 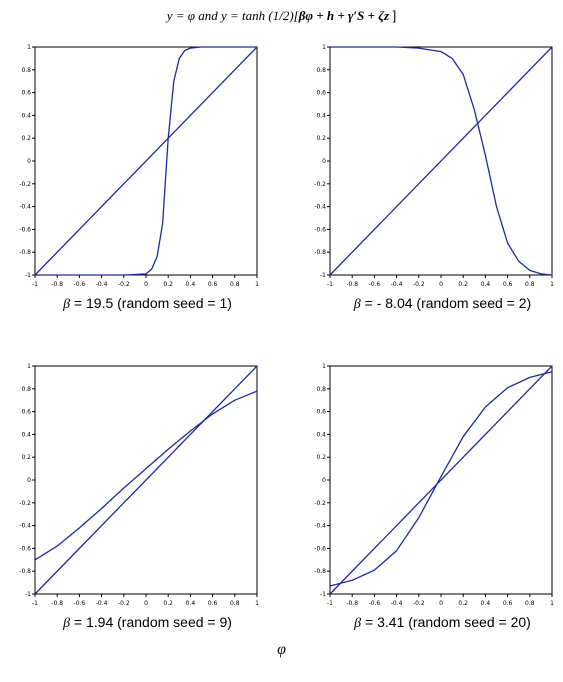 I want to click on x-axis-variable: φ, so click(x=281, y=649).